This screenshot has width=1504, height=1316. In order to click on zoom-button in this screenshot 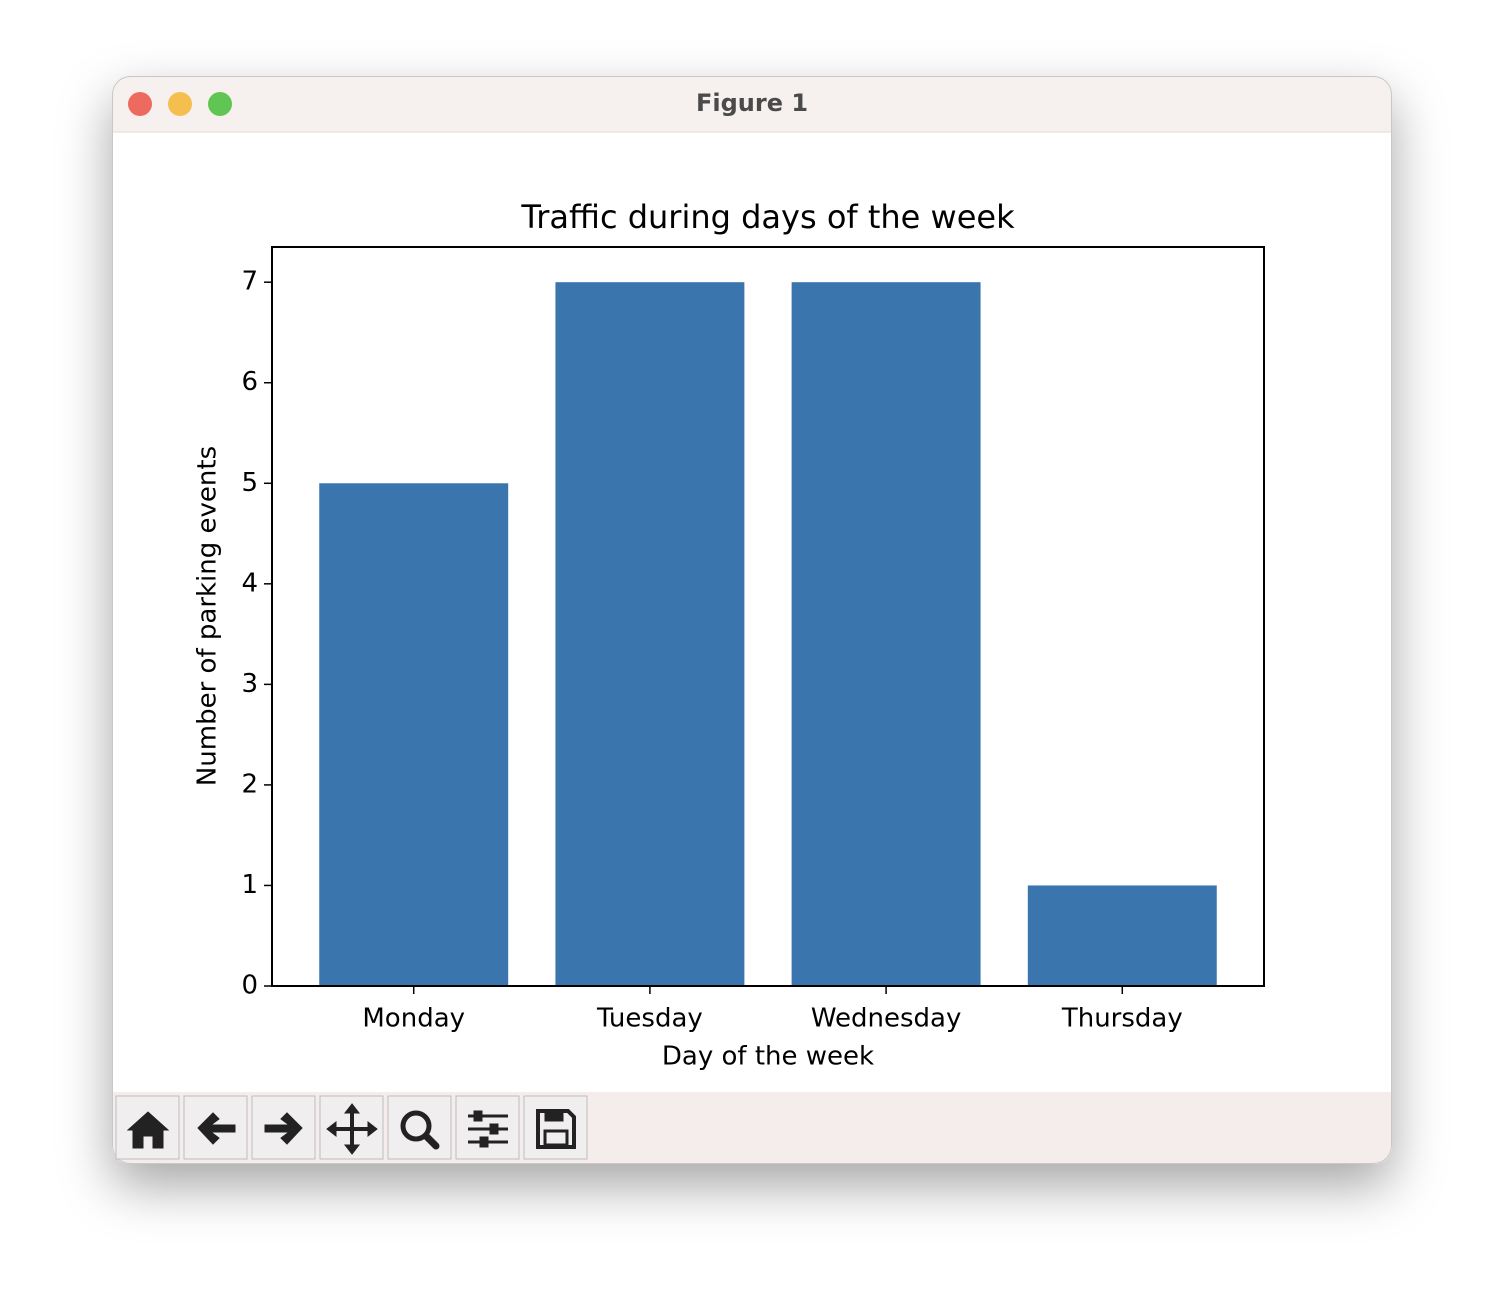, I will do `click(220, 104)`.